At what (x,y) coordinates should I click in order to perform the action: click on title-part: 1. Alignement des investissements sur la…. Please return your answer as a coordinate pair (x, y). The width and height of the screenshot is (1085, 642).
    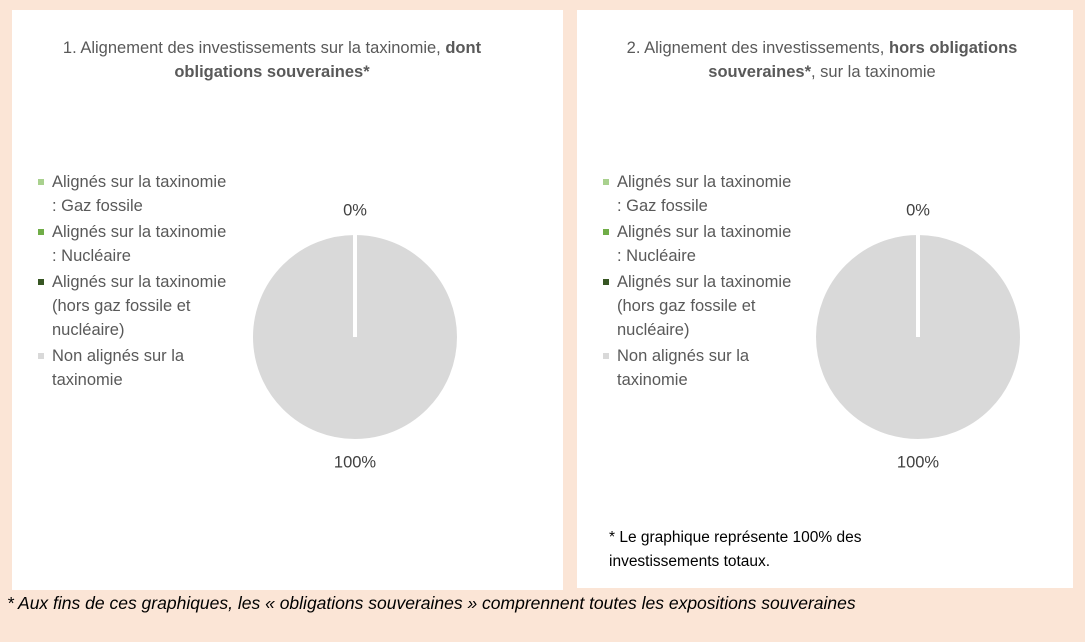
    Looking at the image, I should click on (254, 48).